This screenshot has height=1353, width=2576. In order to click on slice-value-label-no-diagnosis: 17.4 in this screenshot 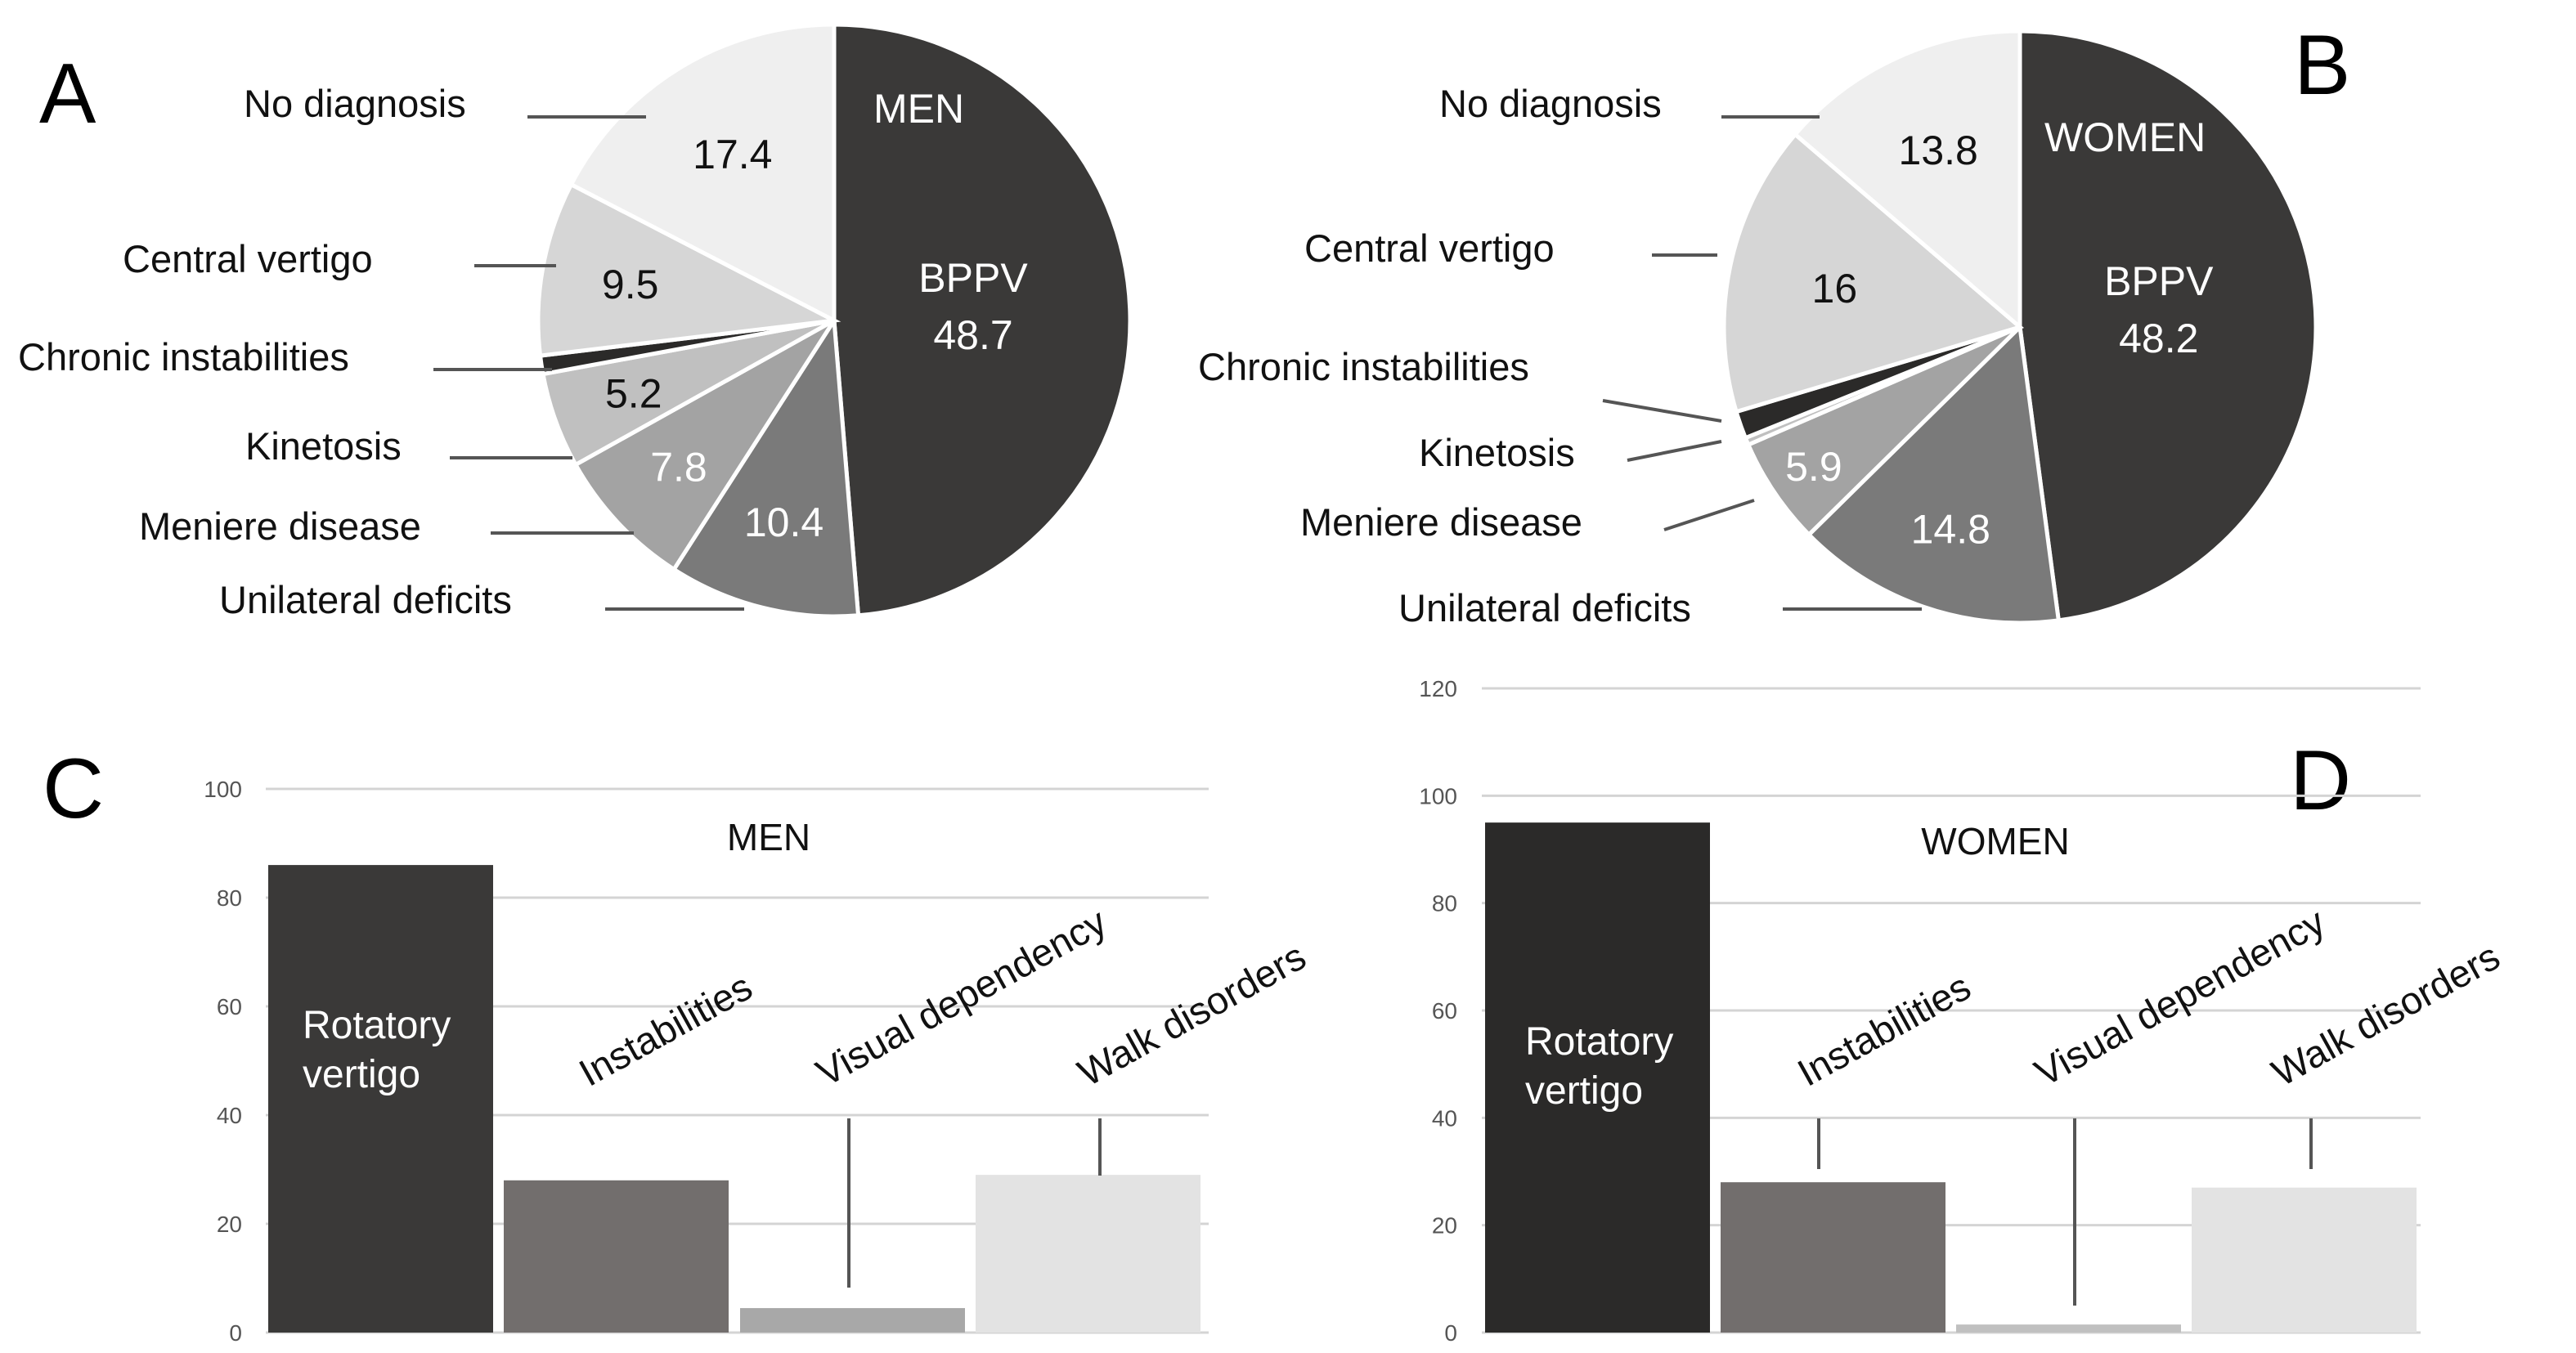, I will do `click(732, 154)`.